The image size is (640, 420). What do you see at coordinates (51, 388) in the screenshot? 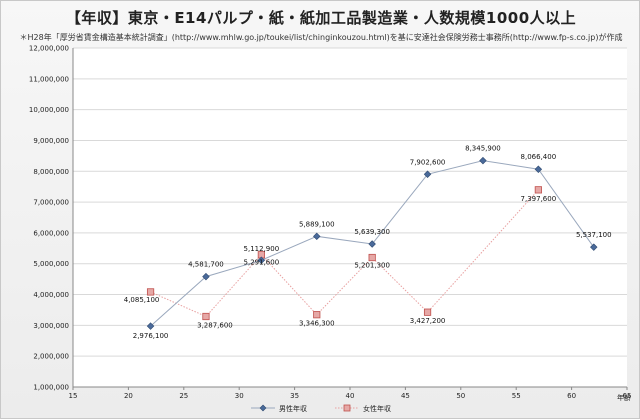
I see `y-tick-label: 1,000,000` at bounding box center [51, 388].